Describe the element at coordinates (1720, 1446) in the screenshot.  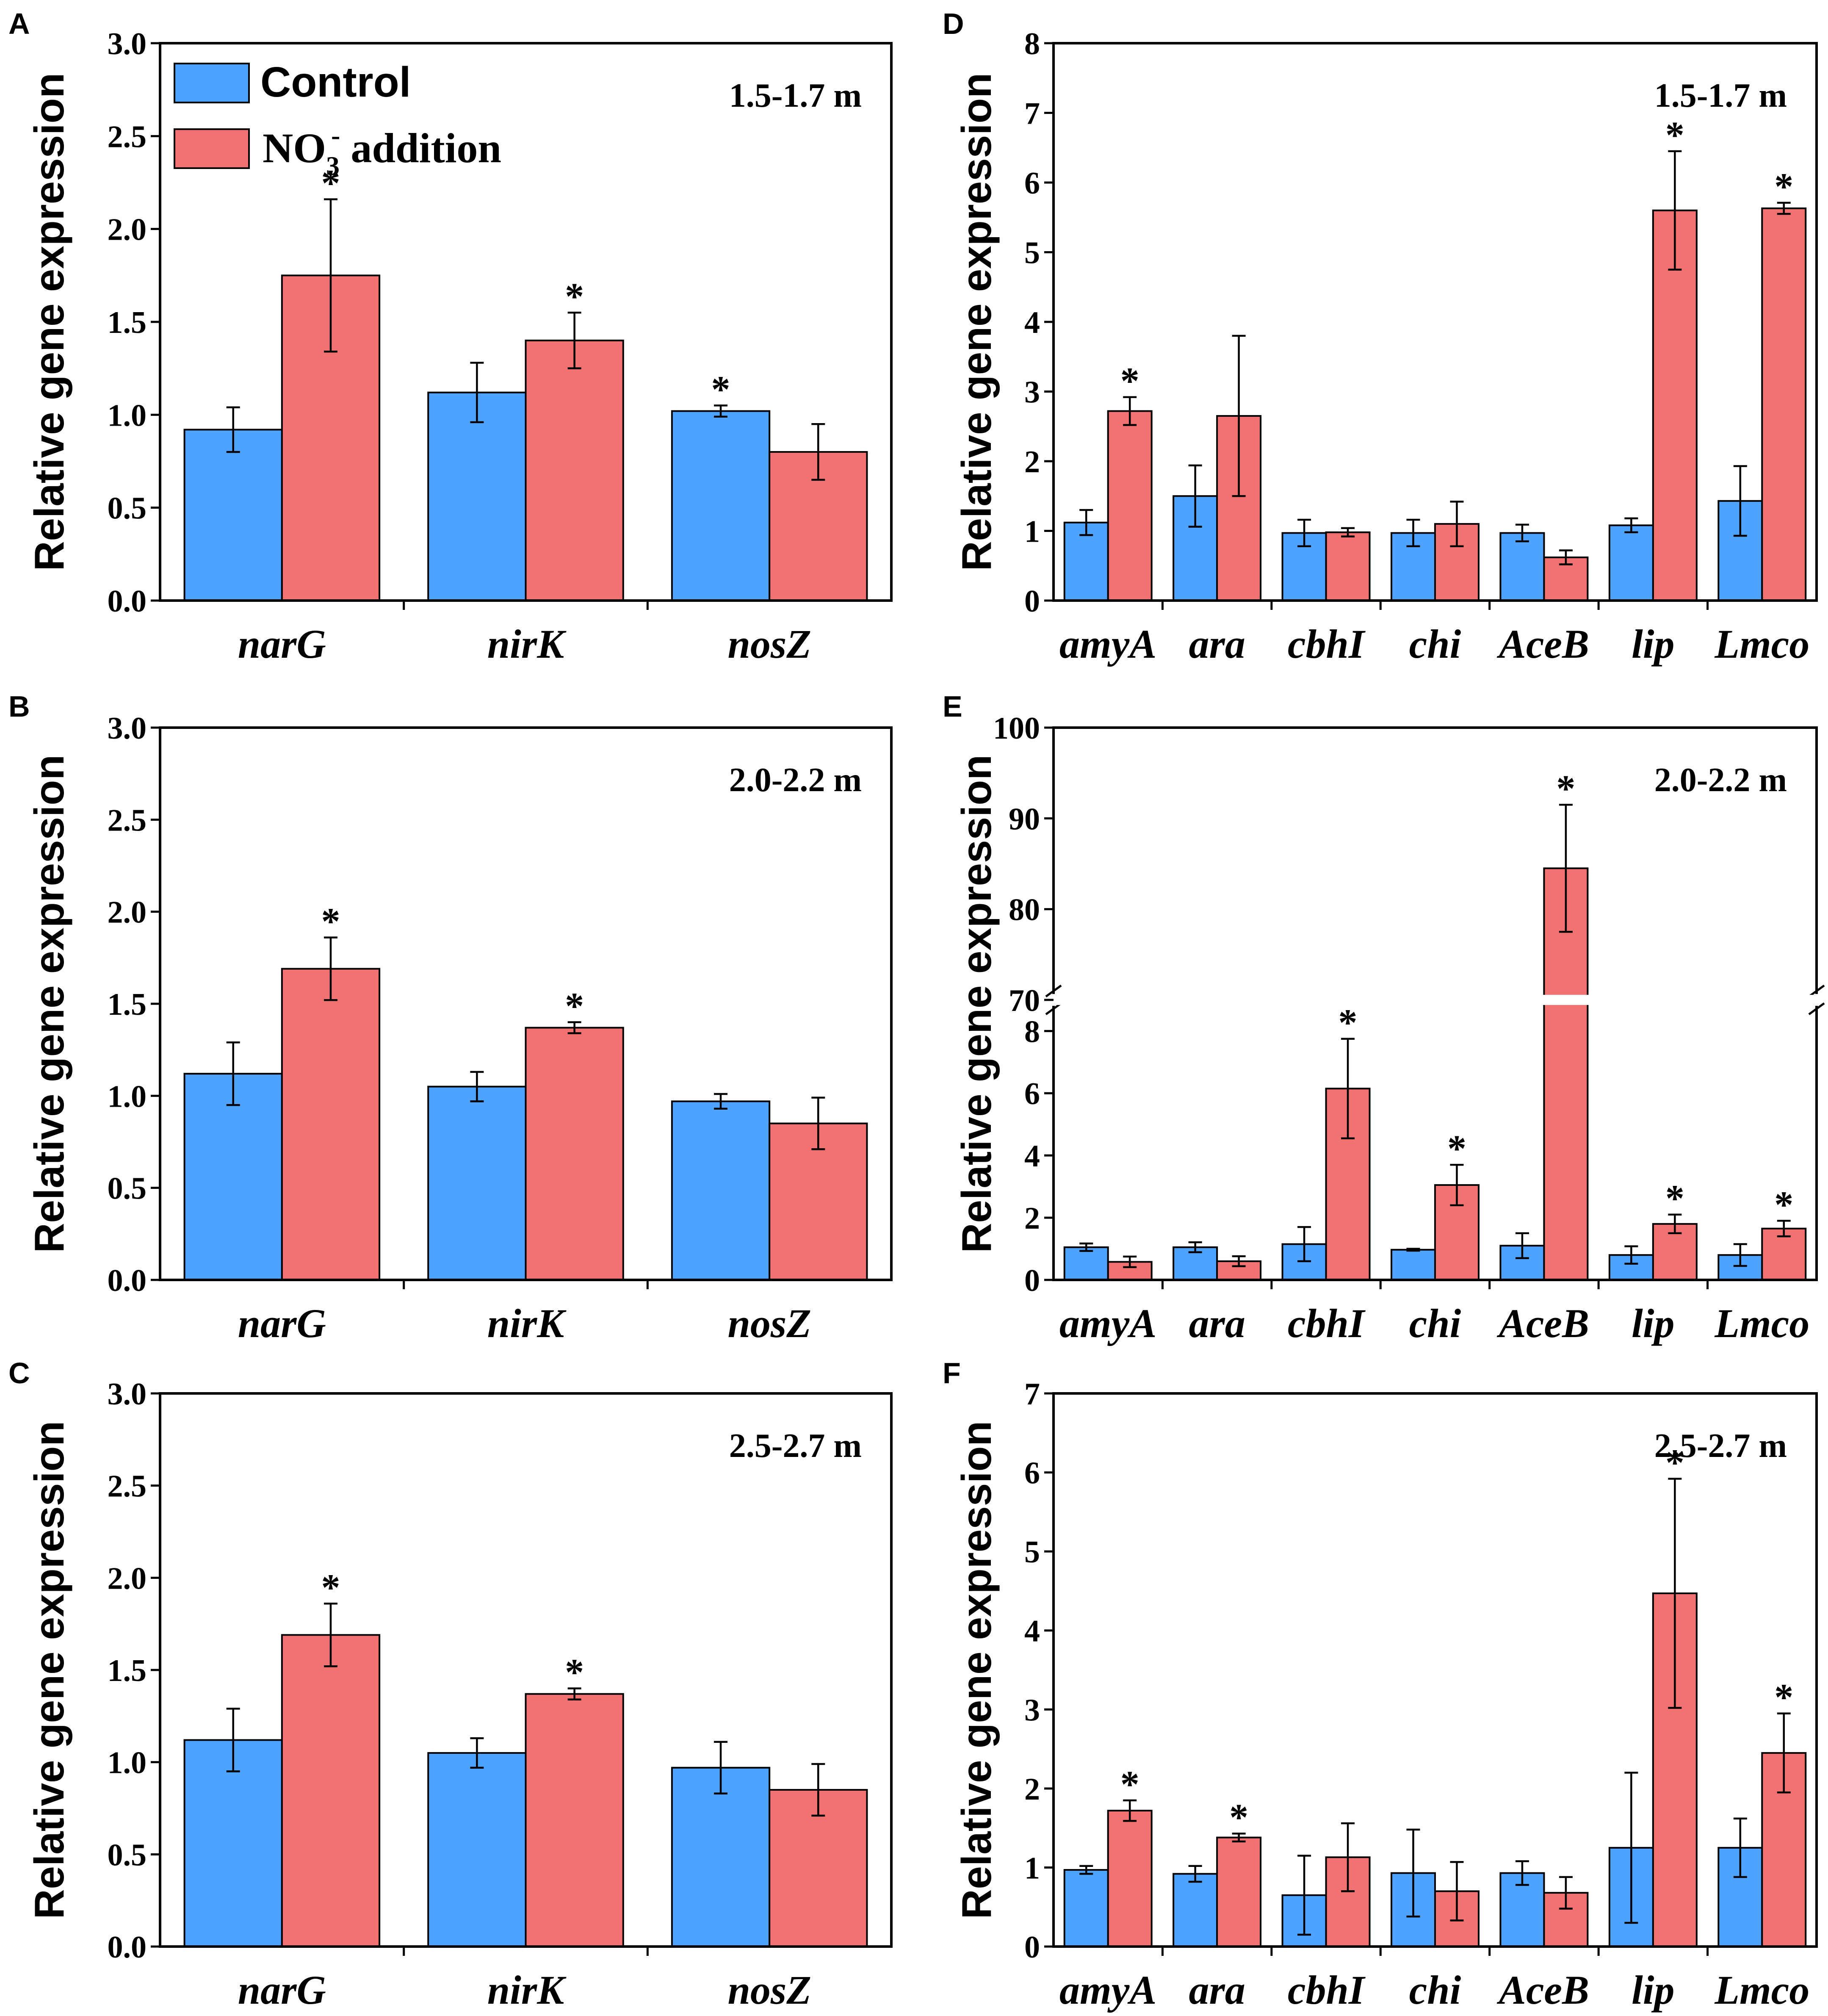
I see `depth-label: 2.5-2.7 m` at that location.